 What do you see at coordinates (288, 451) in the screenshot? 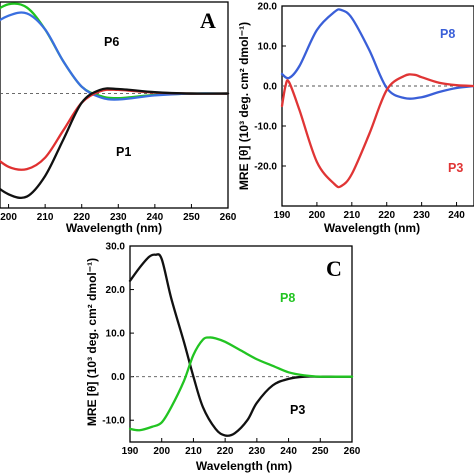
I see `panel-c-x-tick-label: 240` at bounding box center [288, 451].